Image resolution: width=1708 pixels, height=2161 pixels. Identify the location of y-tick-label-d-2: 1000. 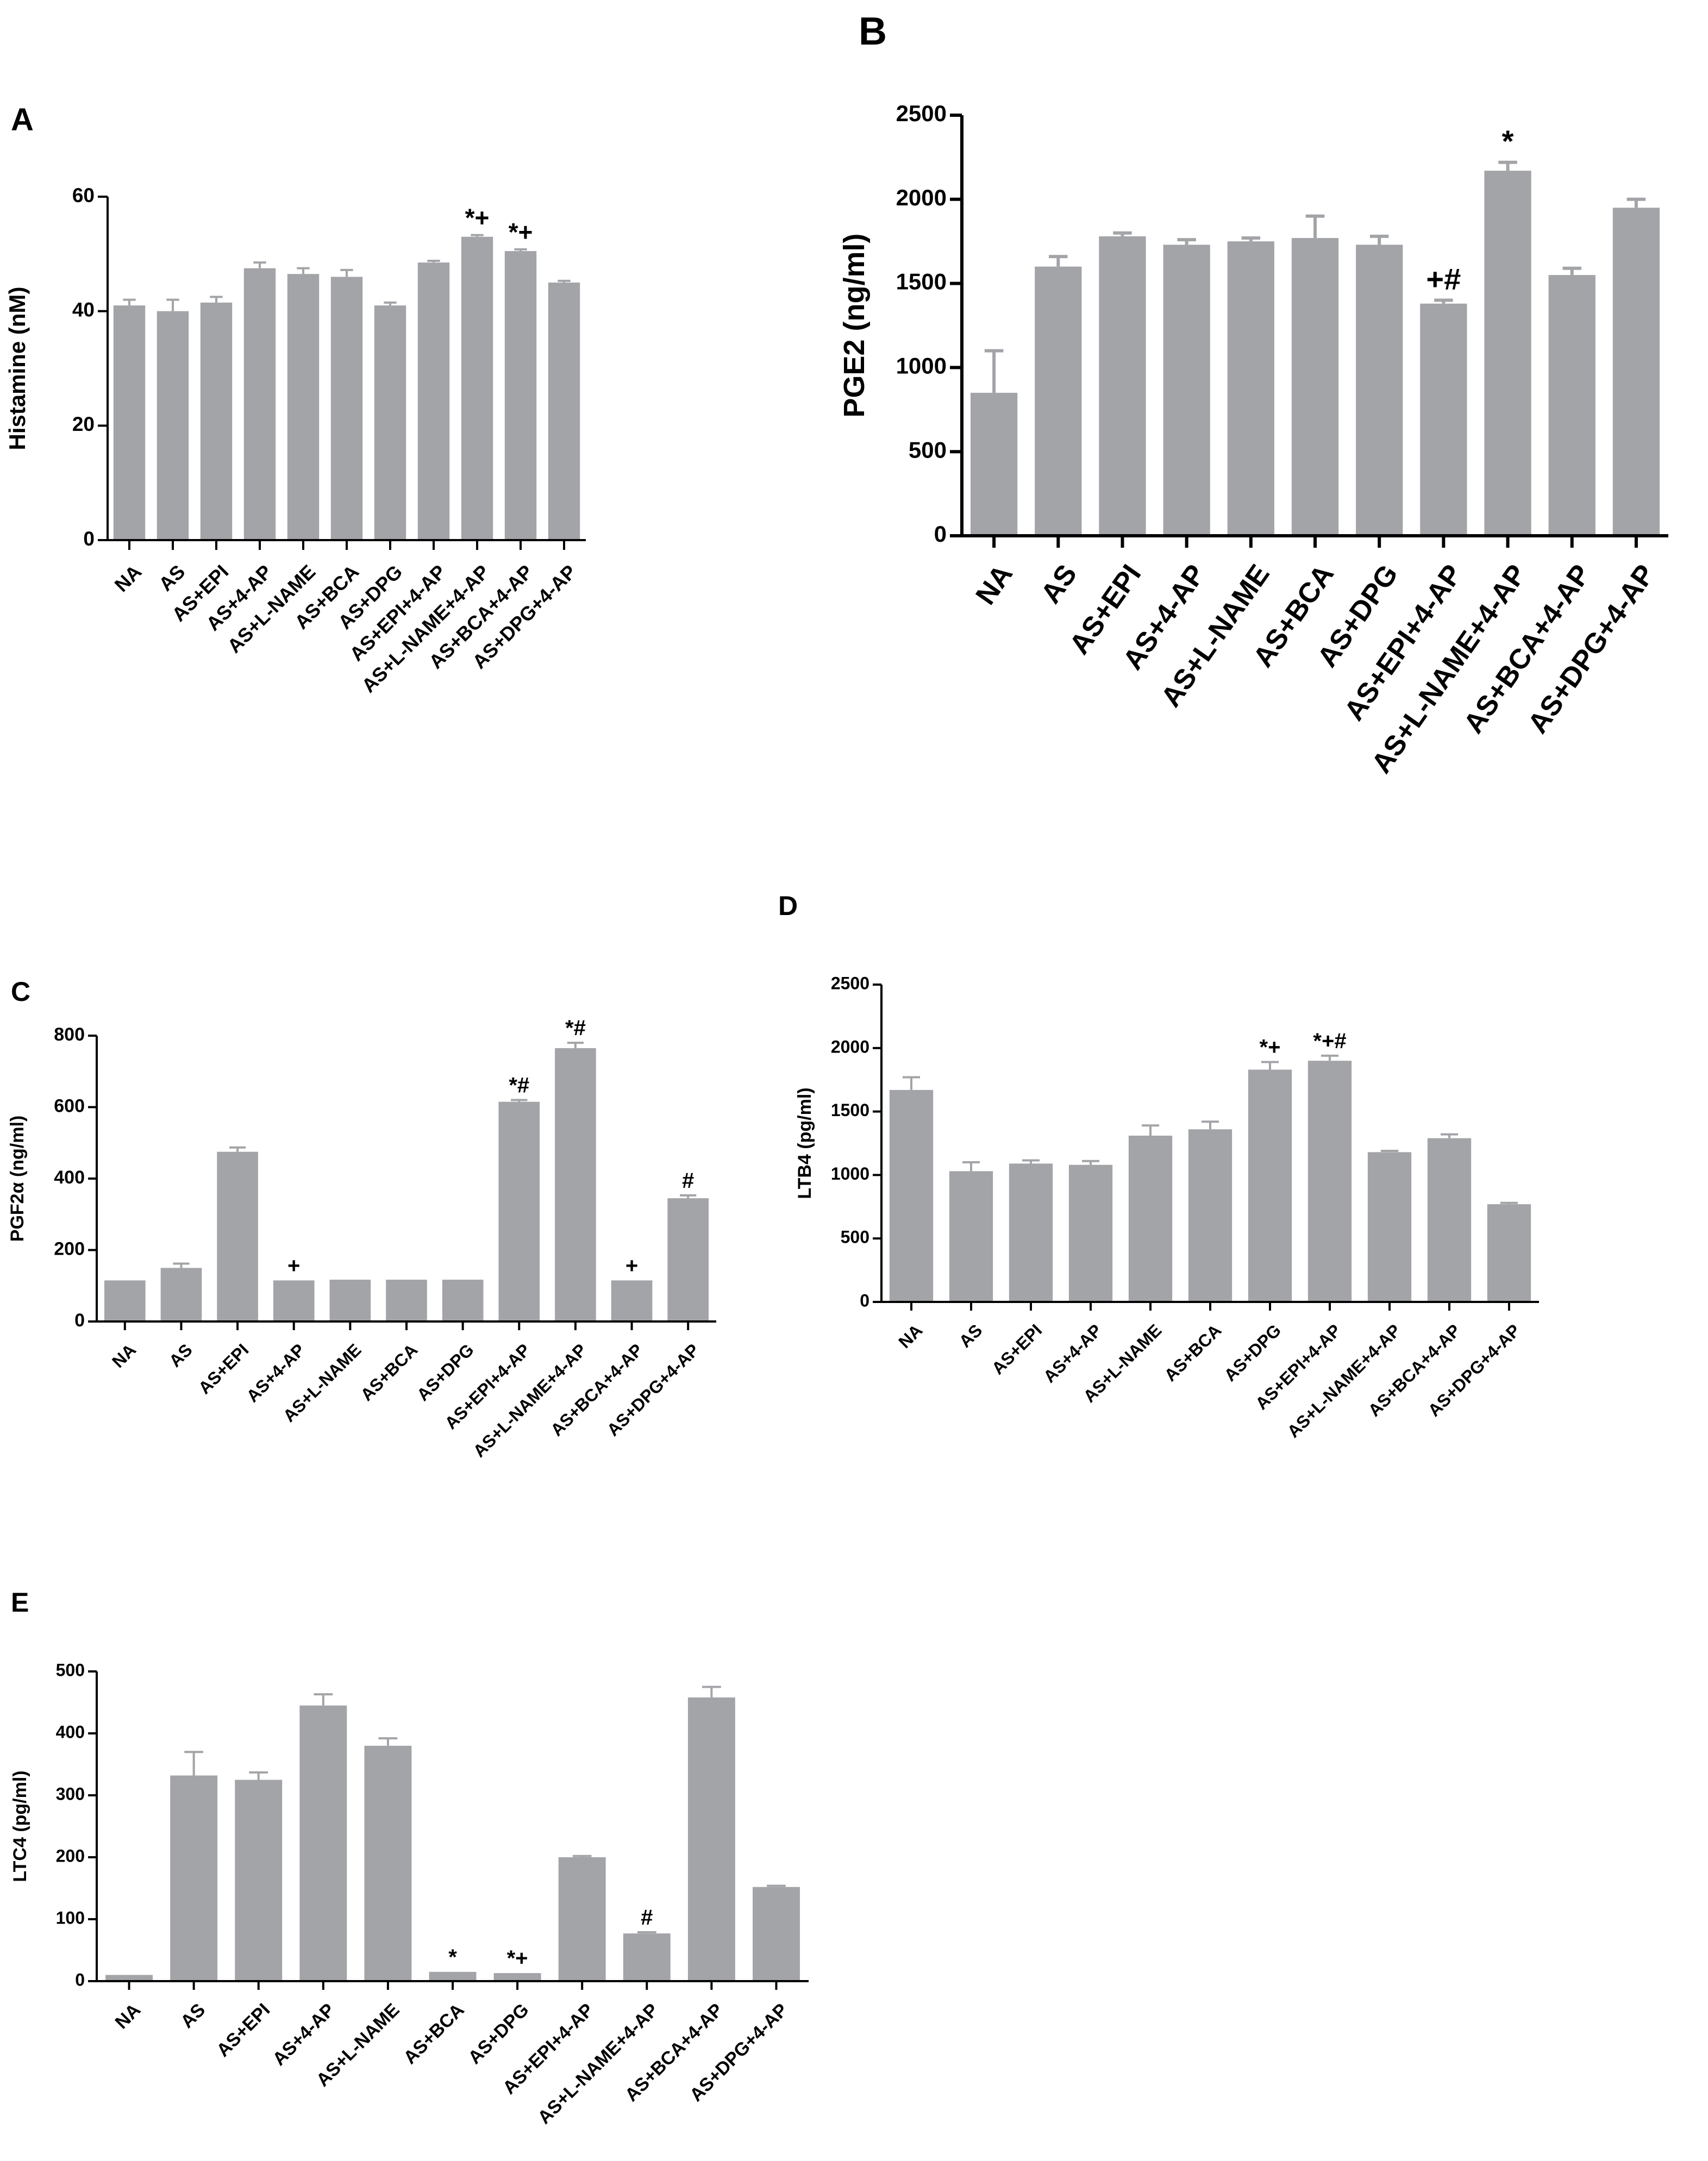
(850, 1173).